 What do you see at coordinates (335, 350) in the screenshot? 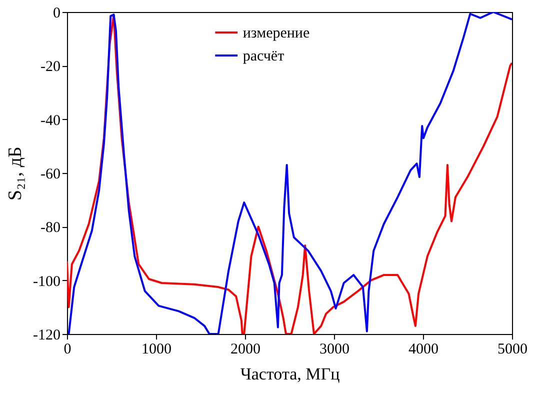
I see `x-tick-label: 3000` at bounding box center [335, 350].